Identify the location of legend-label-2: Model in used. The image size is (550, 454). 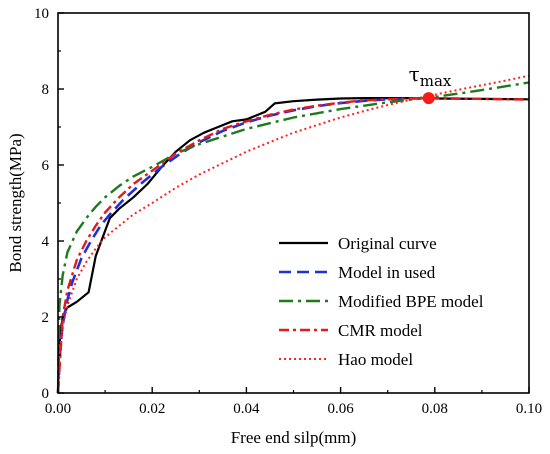
(387, 272).